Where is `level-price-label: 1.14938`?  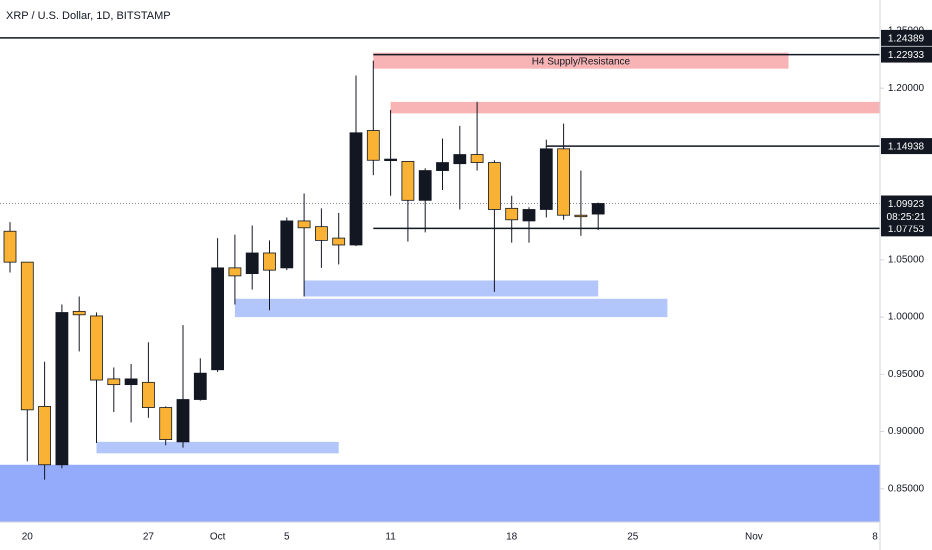 level-price-label: 1.14938 is located at coordinates (906, 147).